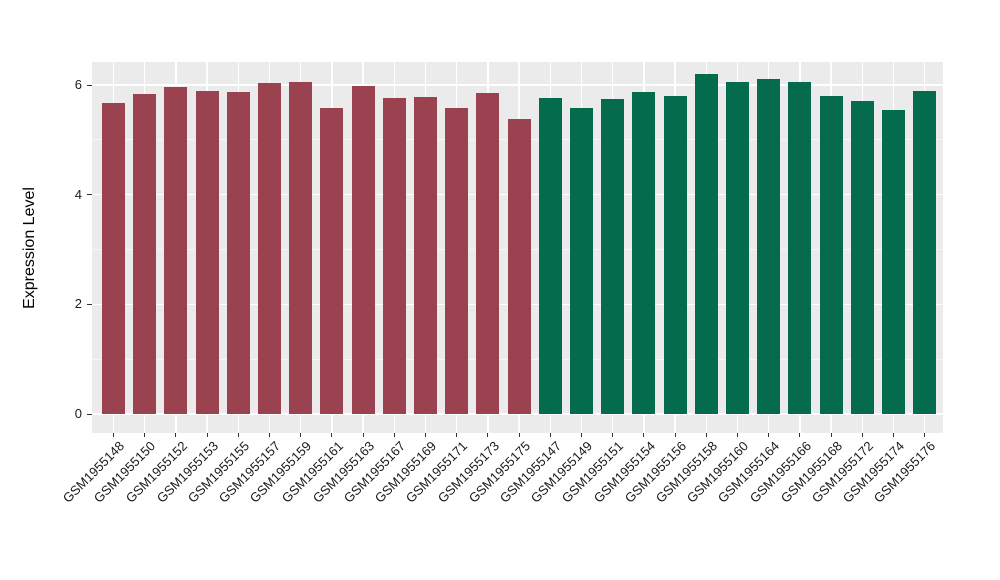 This screenshot has width=1000, height=580. I want to click on y-tick-label: 0, so click(78, 413).